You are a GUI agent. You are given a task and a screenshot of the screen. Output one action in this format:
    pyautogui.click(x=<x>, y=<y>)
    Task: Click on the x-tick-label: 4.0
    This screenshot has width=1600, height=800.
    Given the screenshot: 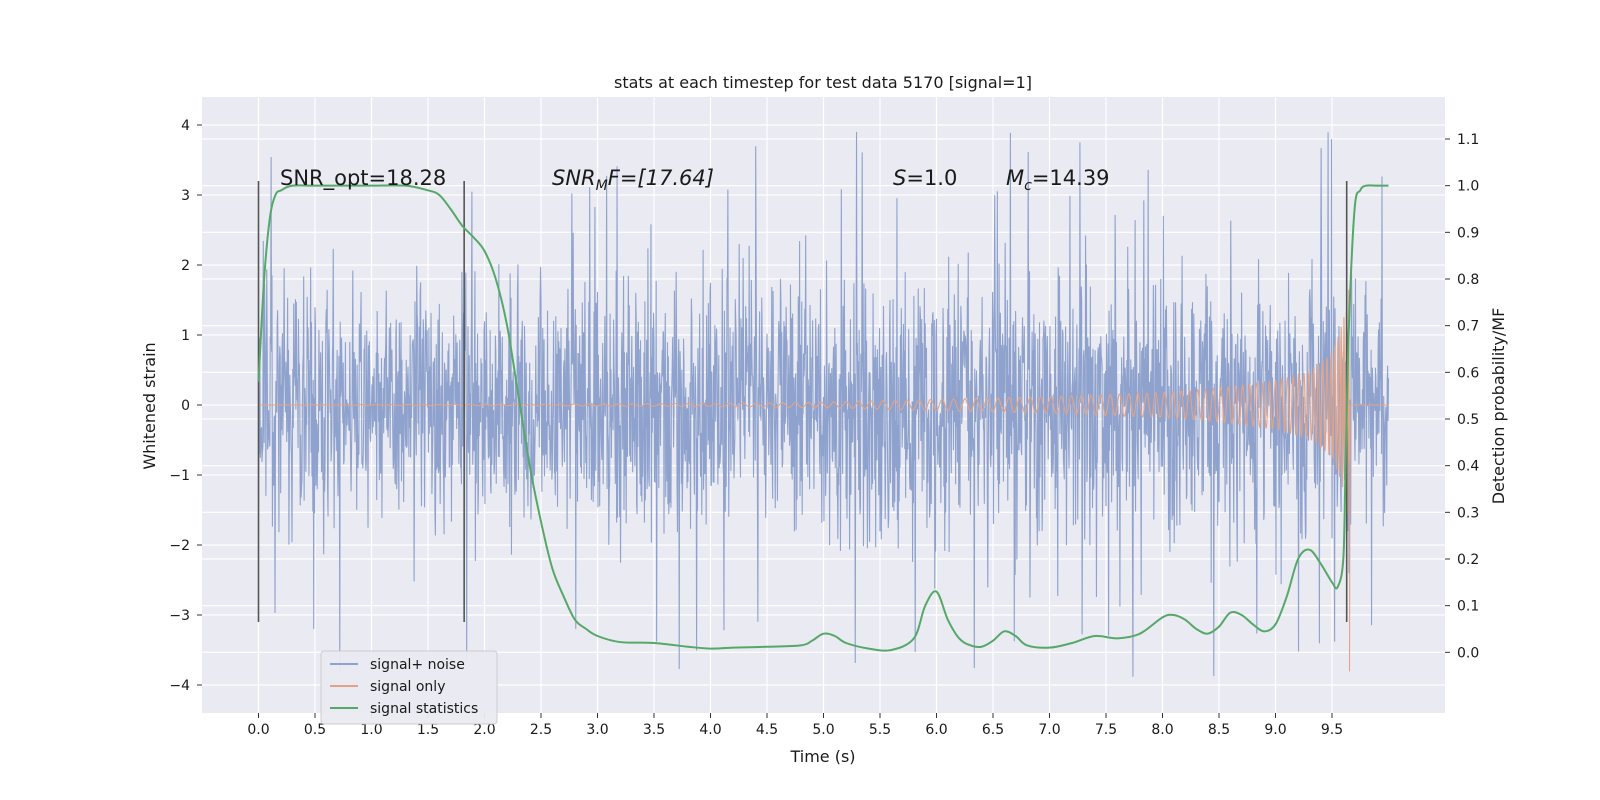 What is the action you would take?
    pyautogui.click(x=710, y=730)
    